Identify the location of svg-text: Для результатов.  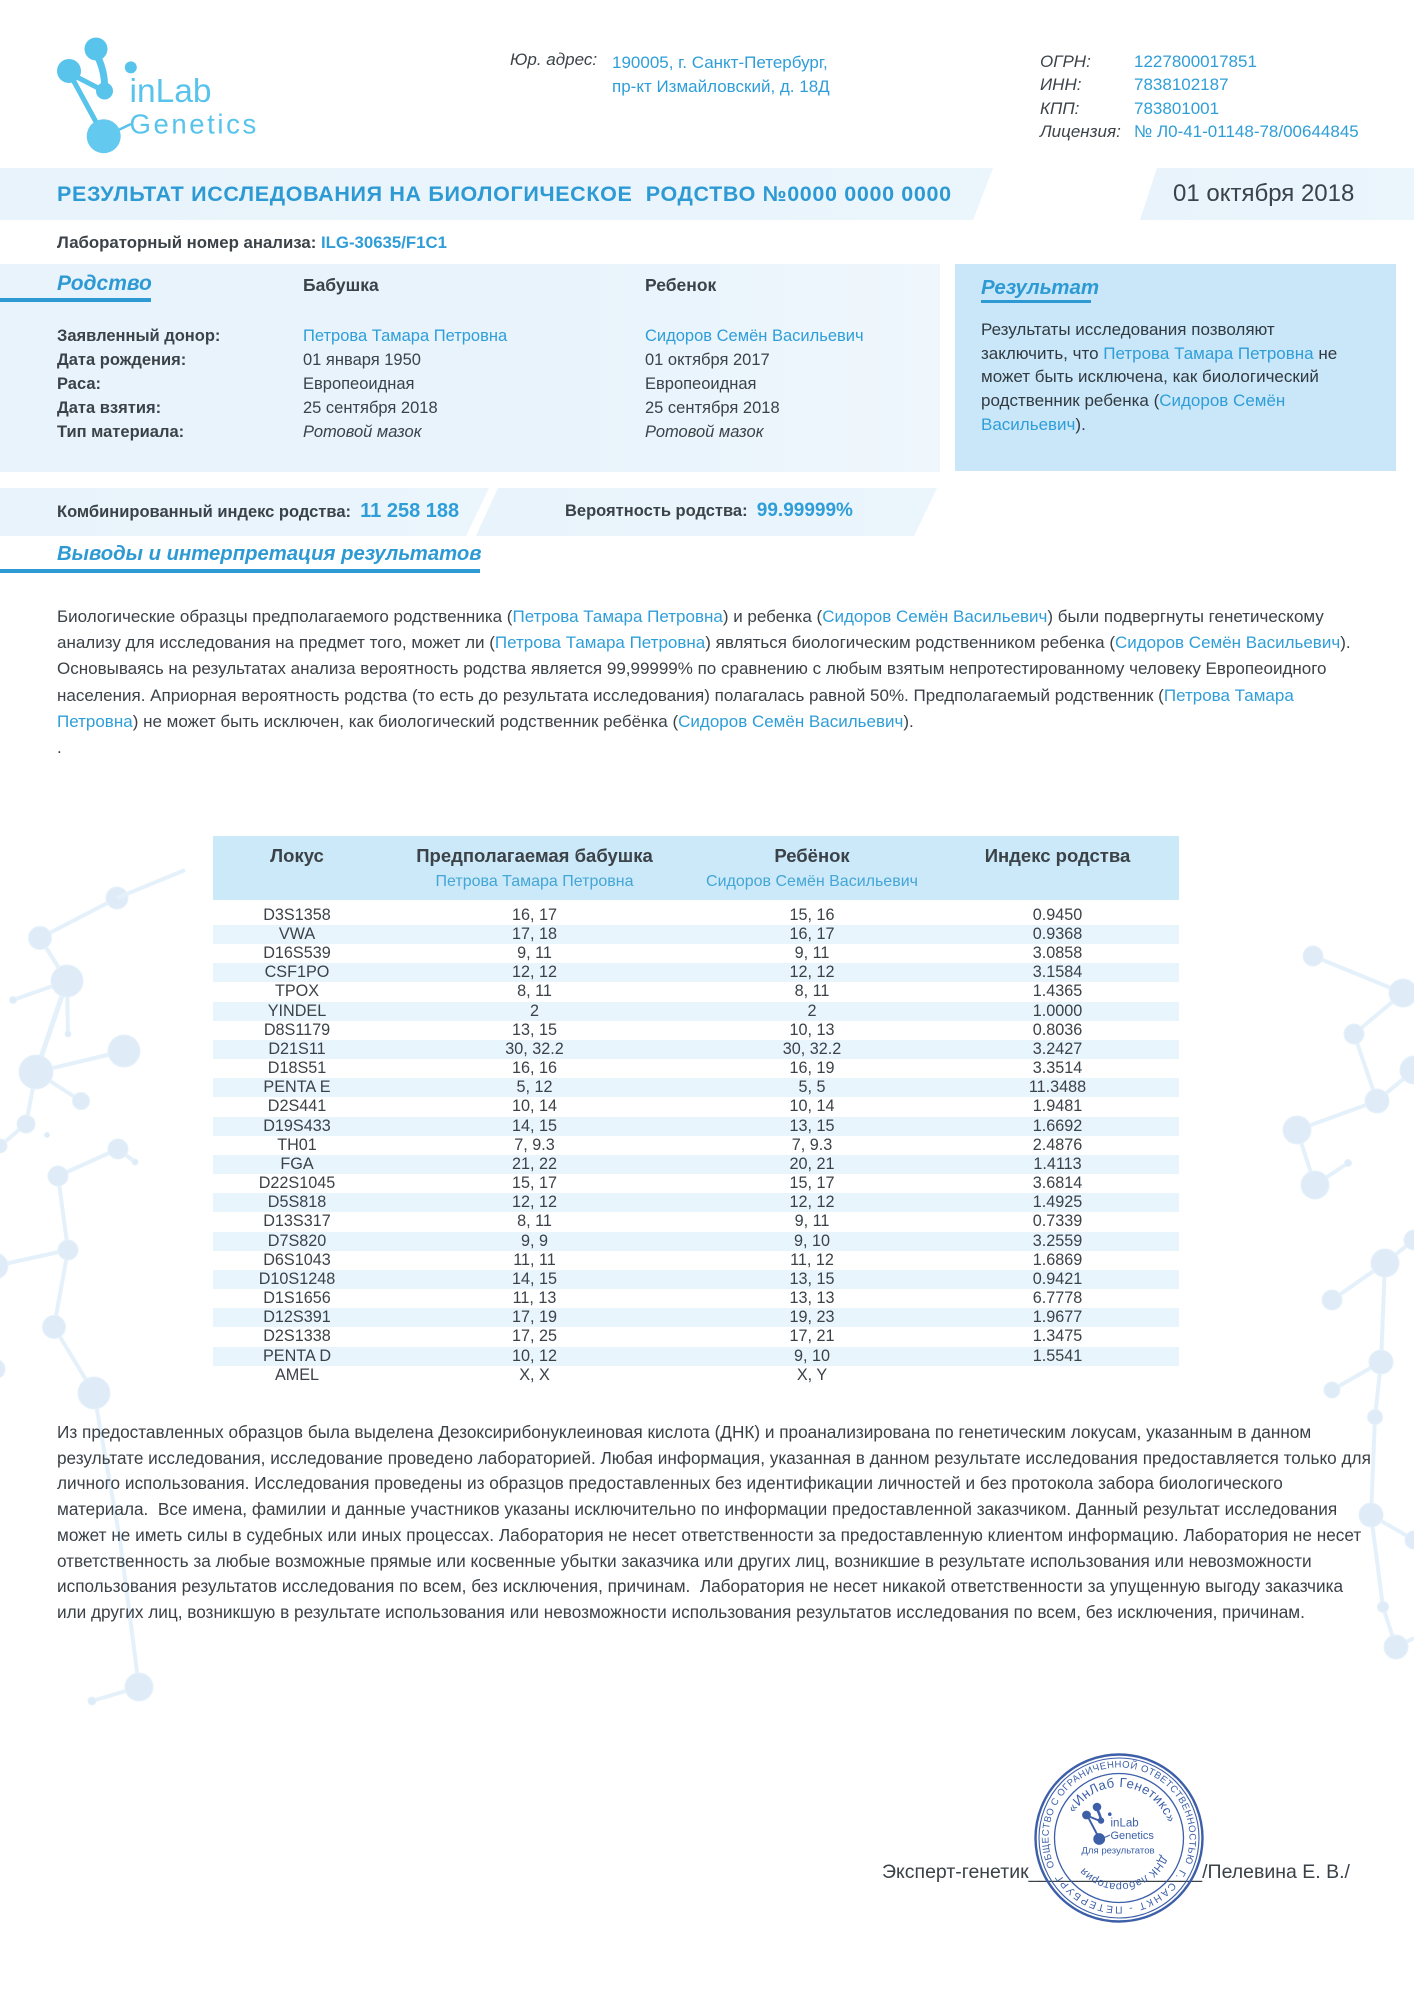
(1117, 1851).